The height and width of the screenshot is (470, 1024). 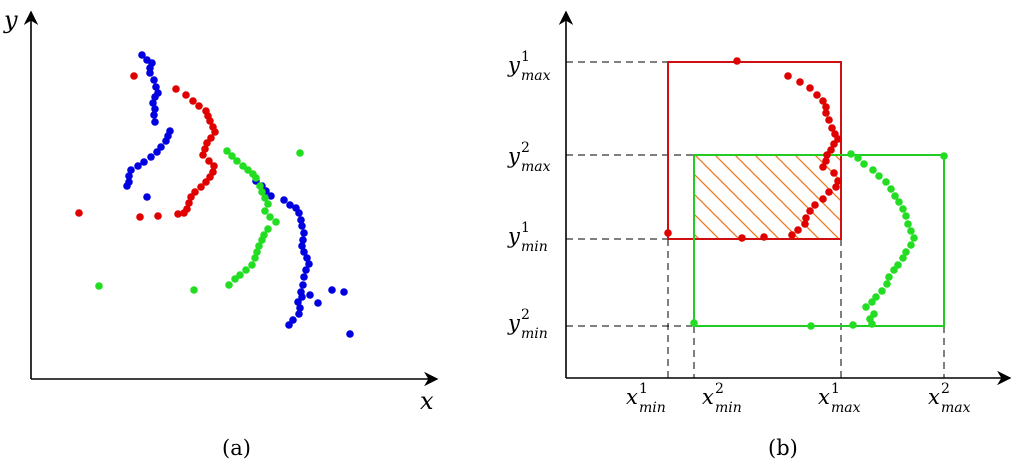 I want to click on label-x1min-base: x, so click(x=632, y=397).